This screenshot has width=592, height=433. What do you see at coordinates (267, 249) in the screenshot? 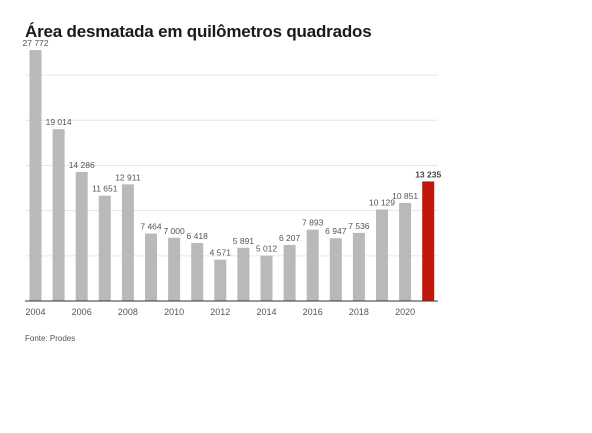
I see `data-label-2014: 5 012` at bounding box center [267, 249].